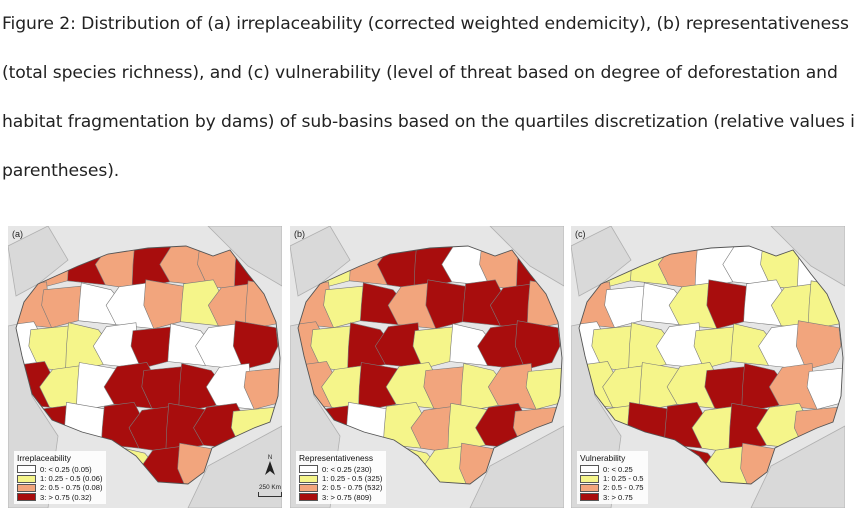 This screenshot has height=512, width=856. Describe the element at coordinates (623, 479) in the screenshot. I see `legend-label-1: 1: 0.25 - 0.5` at that location.